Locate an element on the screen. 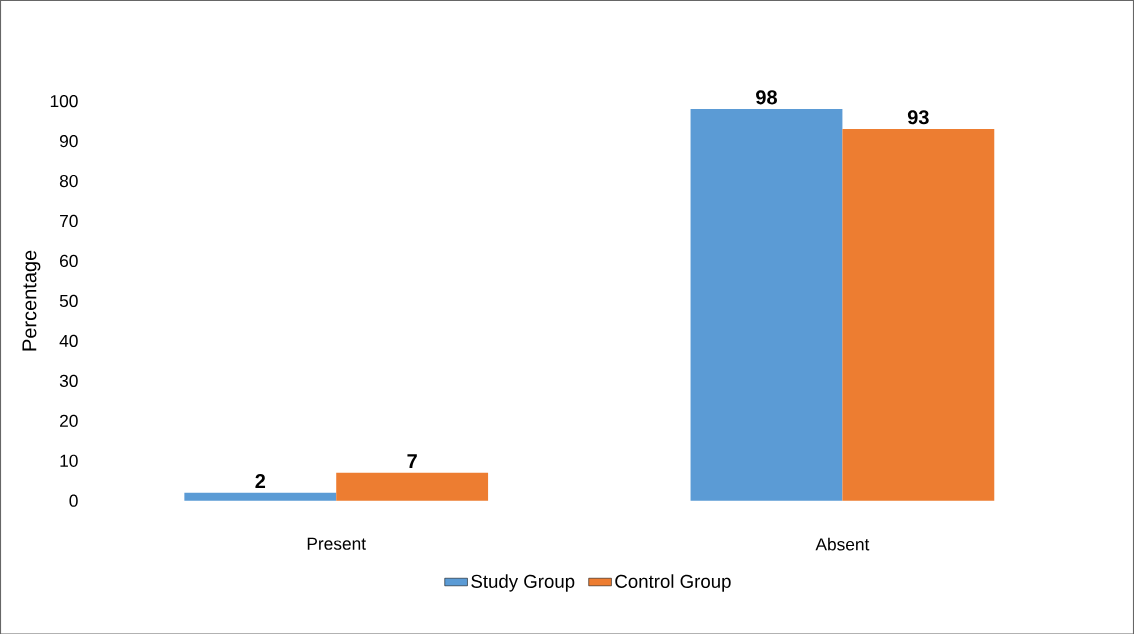  y-tick-label: 50 is located at coordinates (68, 300).